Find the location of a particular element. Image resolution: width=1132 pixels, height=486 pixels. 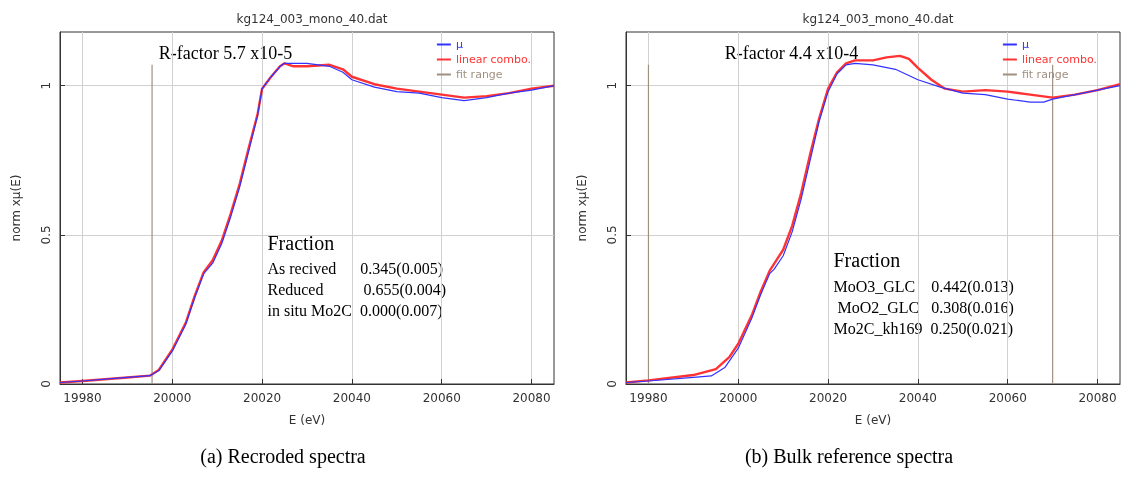

text: (b) Bulk reference spectra is located at coordinates (849, 456).